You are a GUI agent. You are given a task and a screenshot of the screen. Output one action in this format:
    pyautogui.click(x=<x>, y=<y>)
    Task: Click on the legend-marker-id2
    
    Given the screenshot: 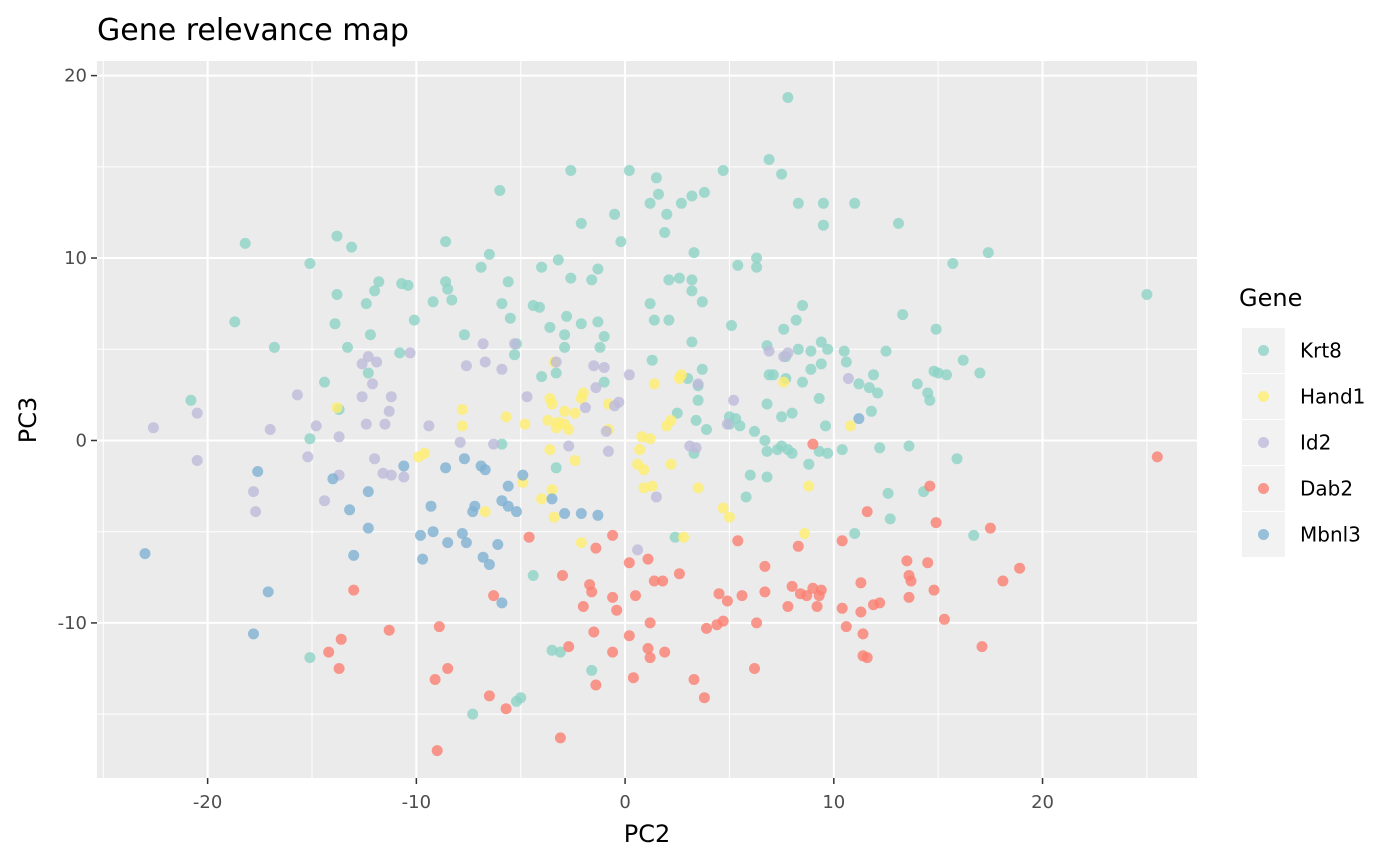 What is the action you would take?
    pyautogui.click(x=1263, y=442)
    